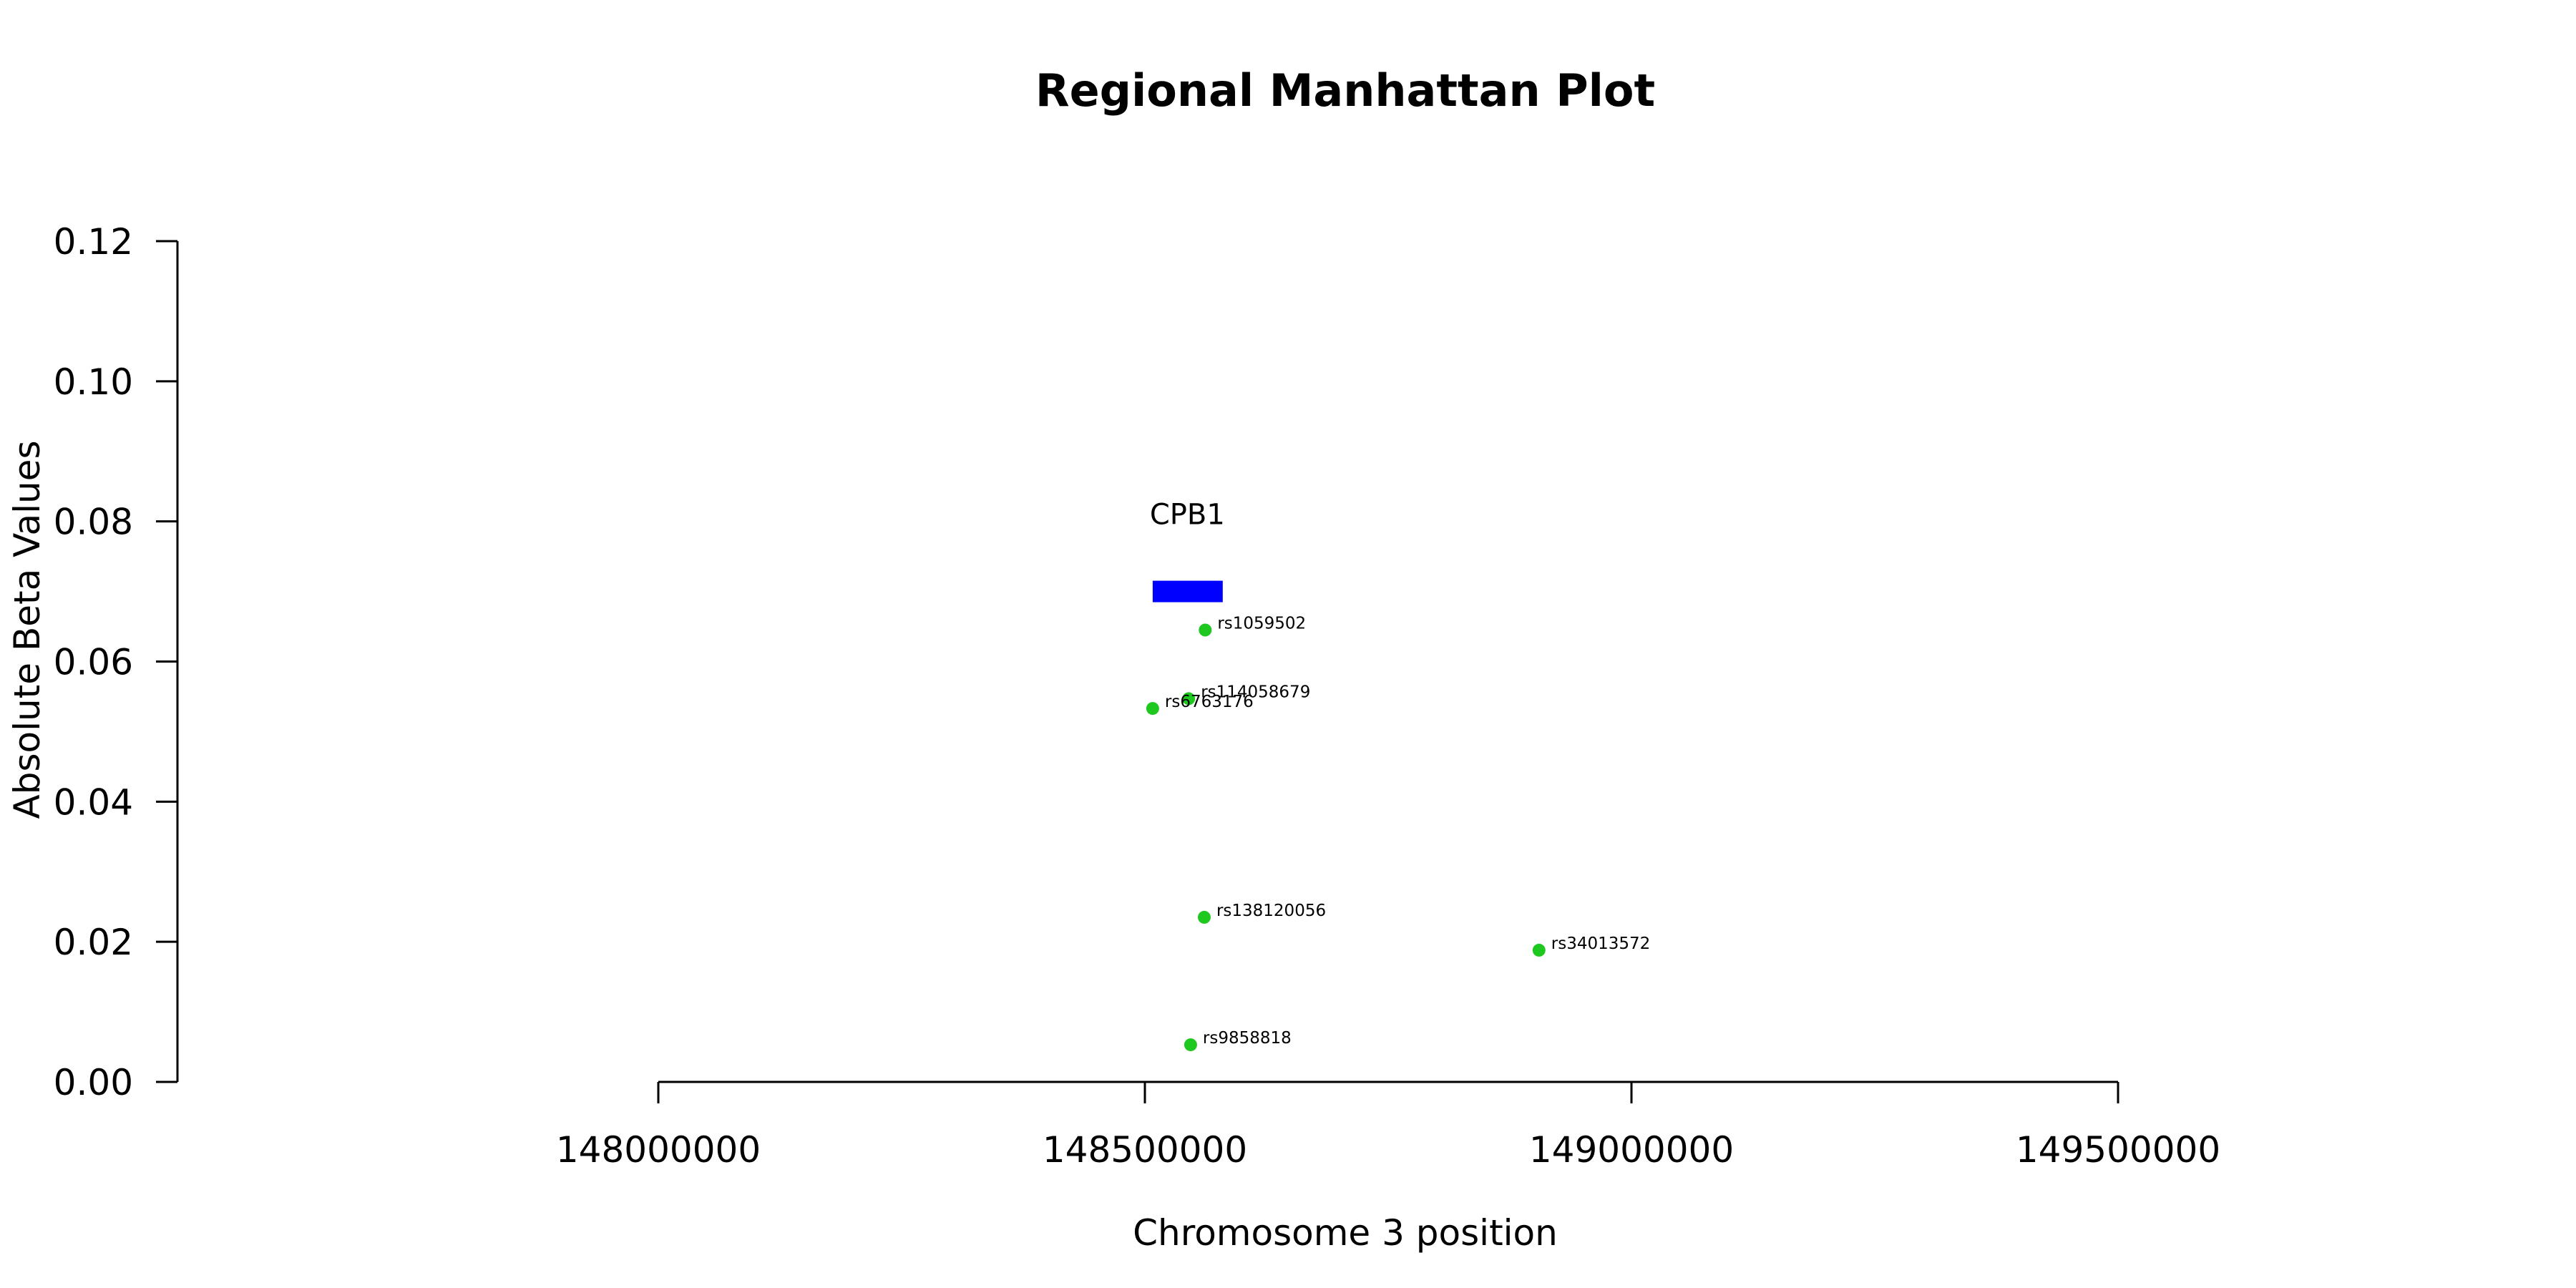  I want to click on snp-label: rs1059502, so click(1261, 623).